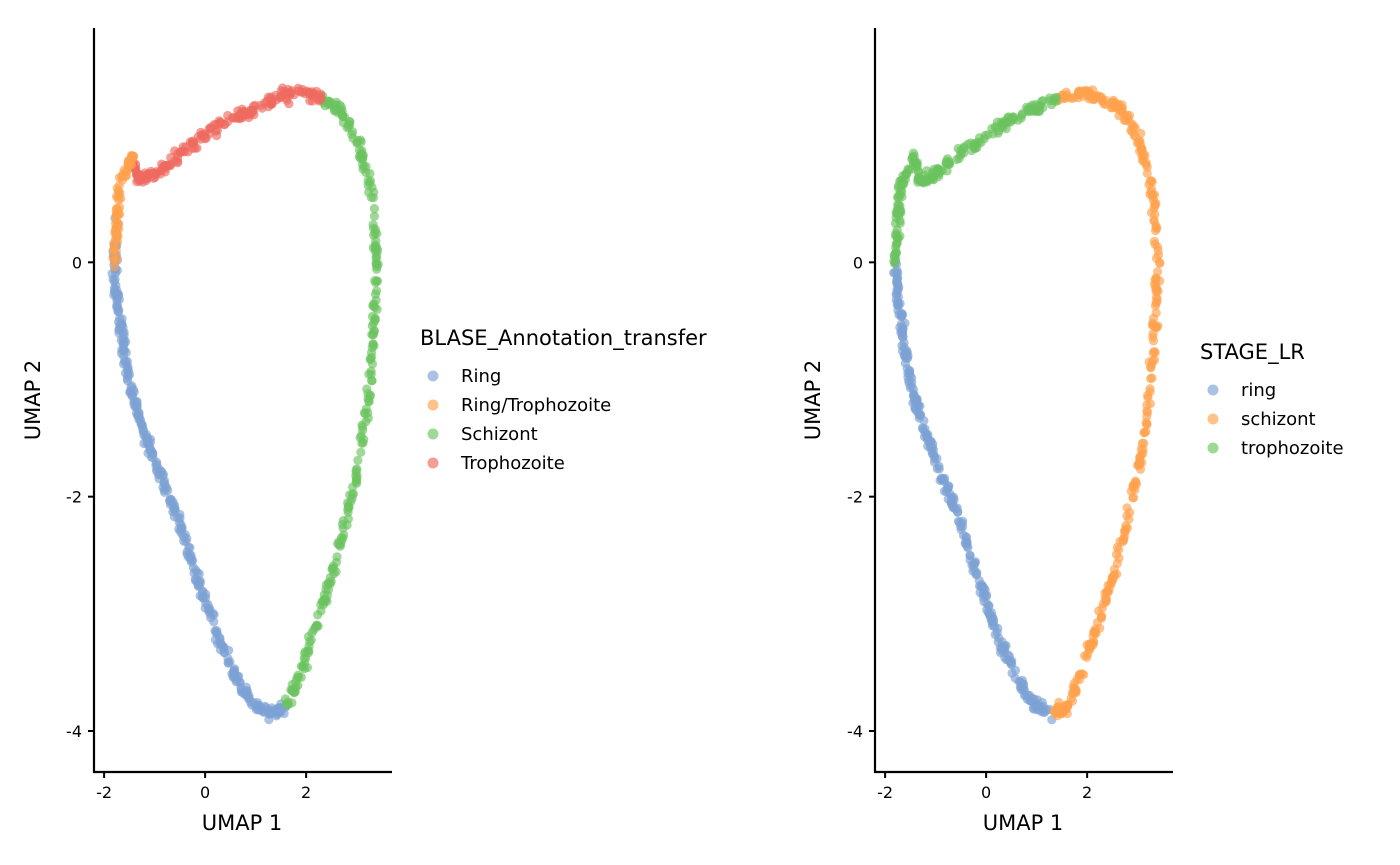  I want to click on x-tick-label: -2, so click(104, 792).